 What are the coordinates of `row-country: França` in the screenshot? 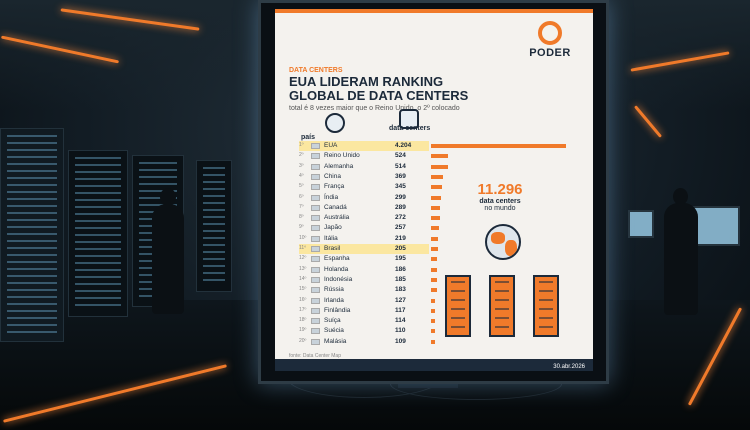 It's located at (334, 187).